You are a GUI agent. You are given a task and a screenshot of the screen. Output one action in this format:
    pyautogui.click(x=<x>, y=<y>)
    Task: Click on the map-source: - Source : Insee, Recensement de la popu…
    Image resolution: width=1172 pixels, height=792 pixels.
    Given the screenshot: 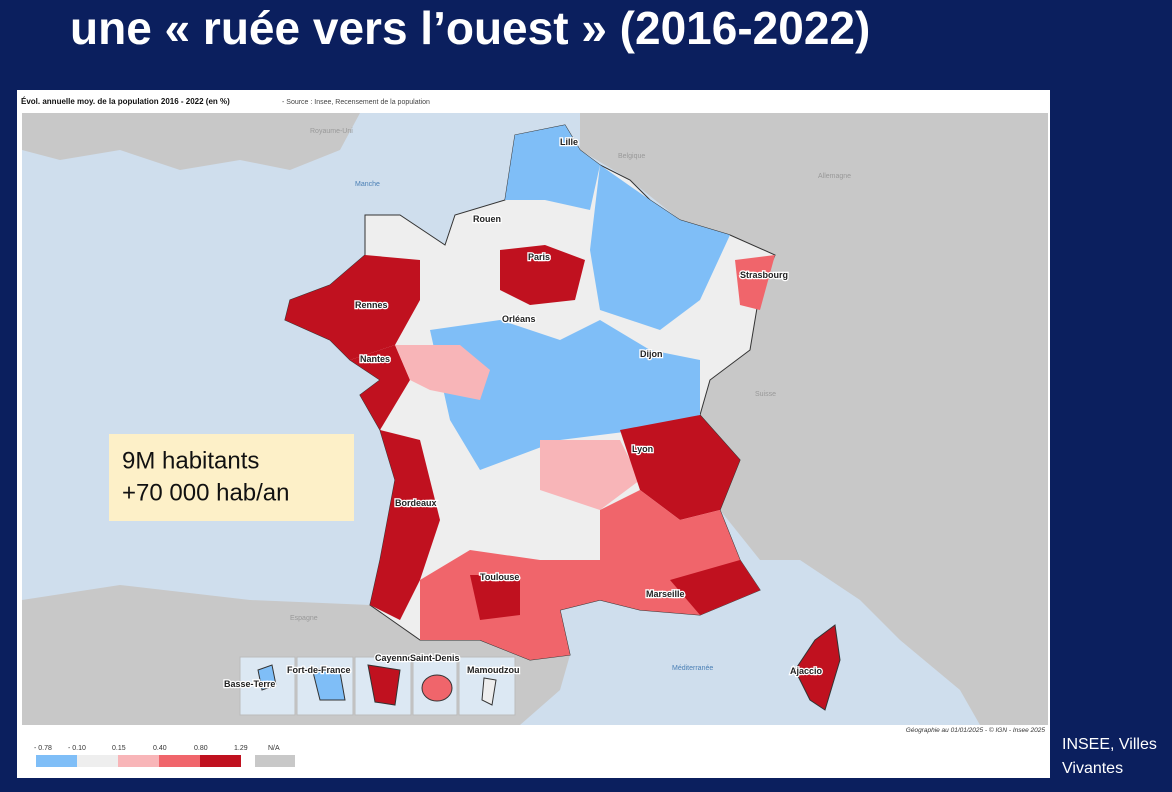 What is the action you would take?
    pyautogui.click(x=356, y=102)
    